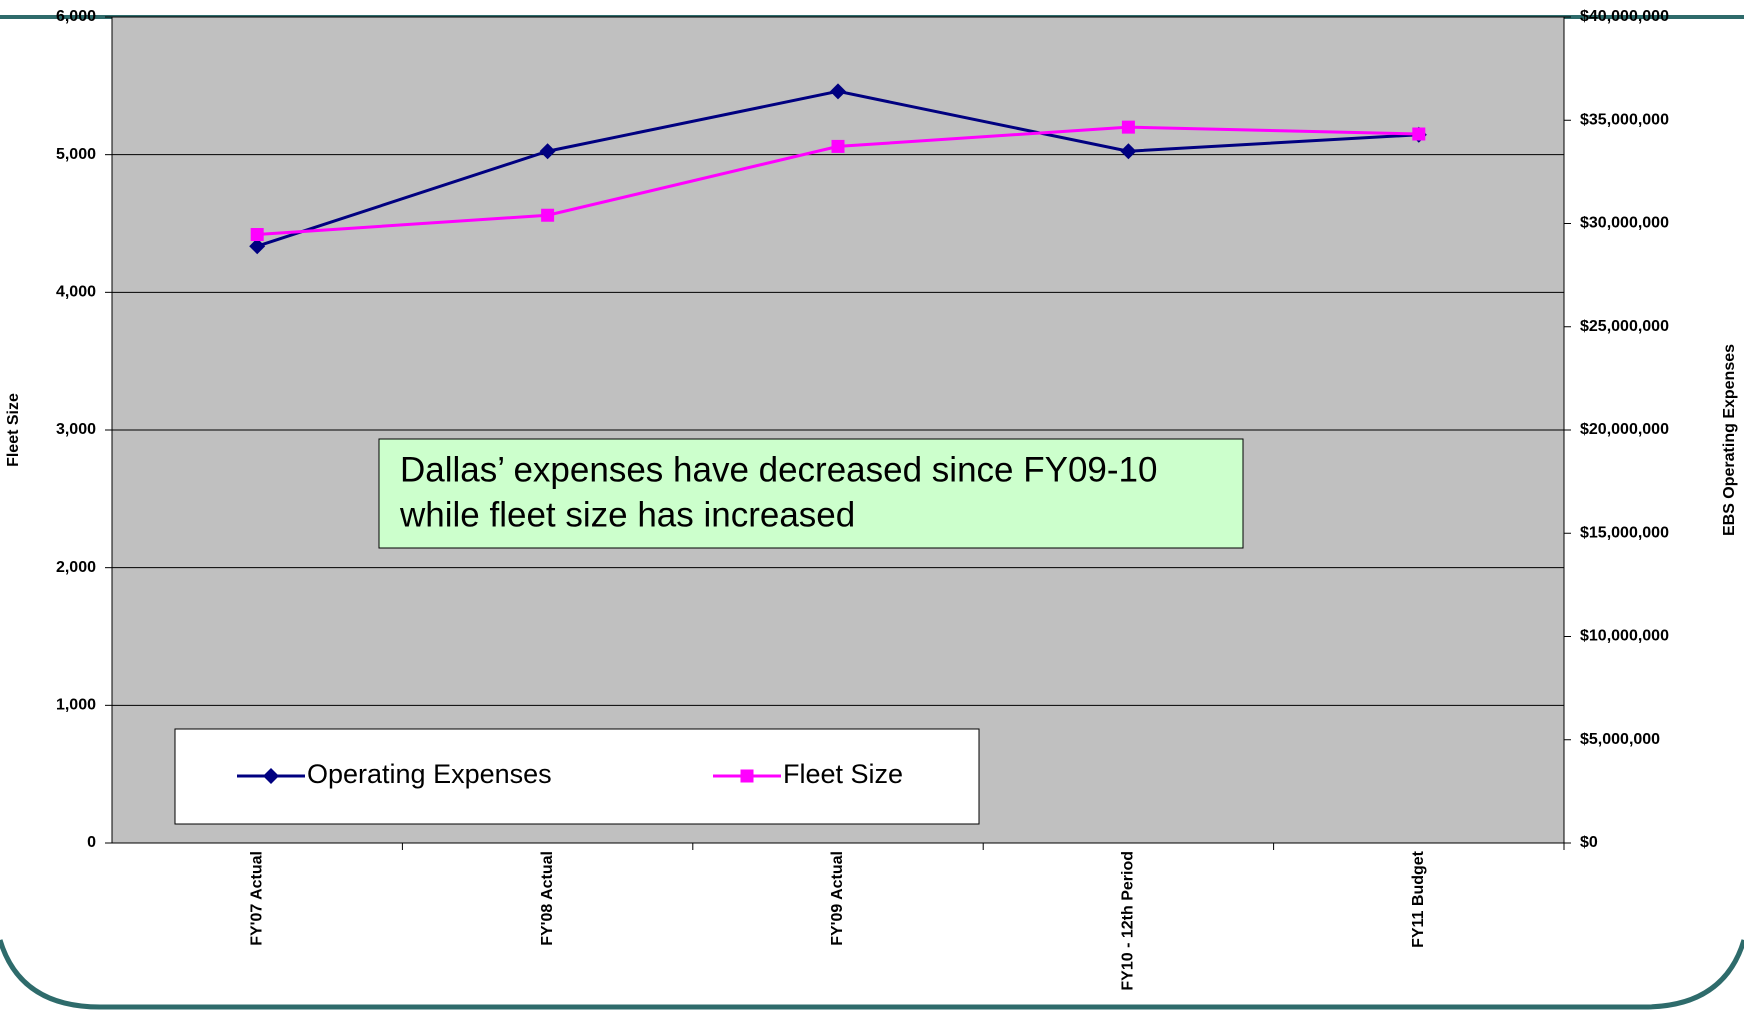 The image size is (1744, 1017). What do you see at coordinates (1128, 921) in the screenshot?
I see `x-tick-label: FY10 - 12th Period` at bounding box center [1128, 921].